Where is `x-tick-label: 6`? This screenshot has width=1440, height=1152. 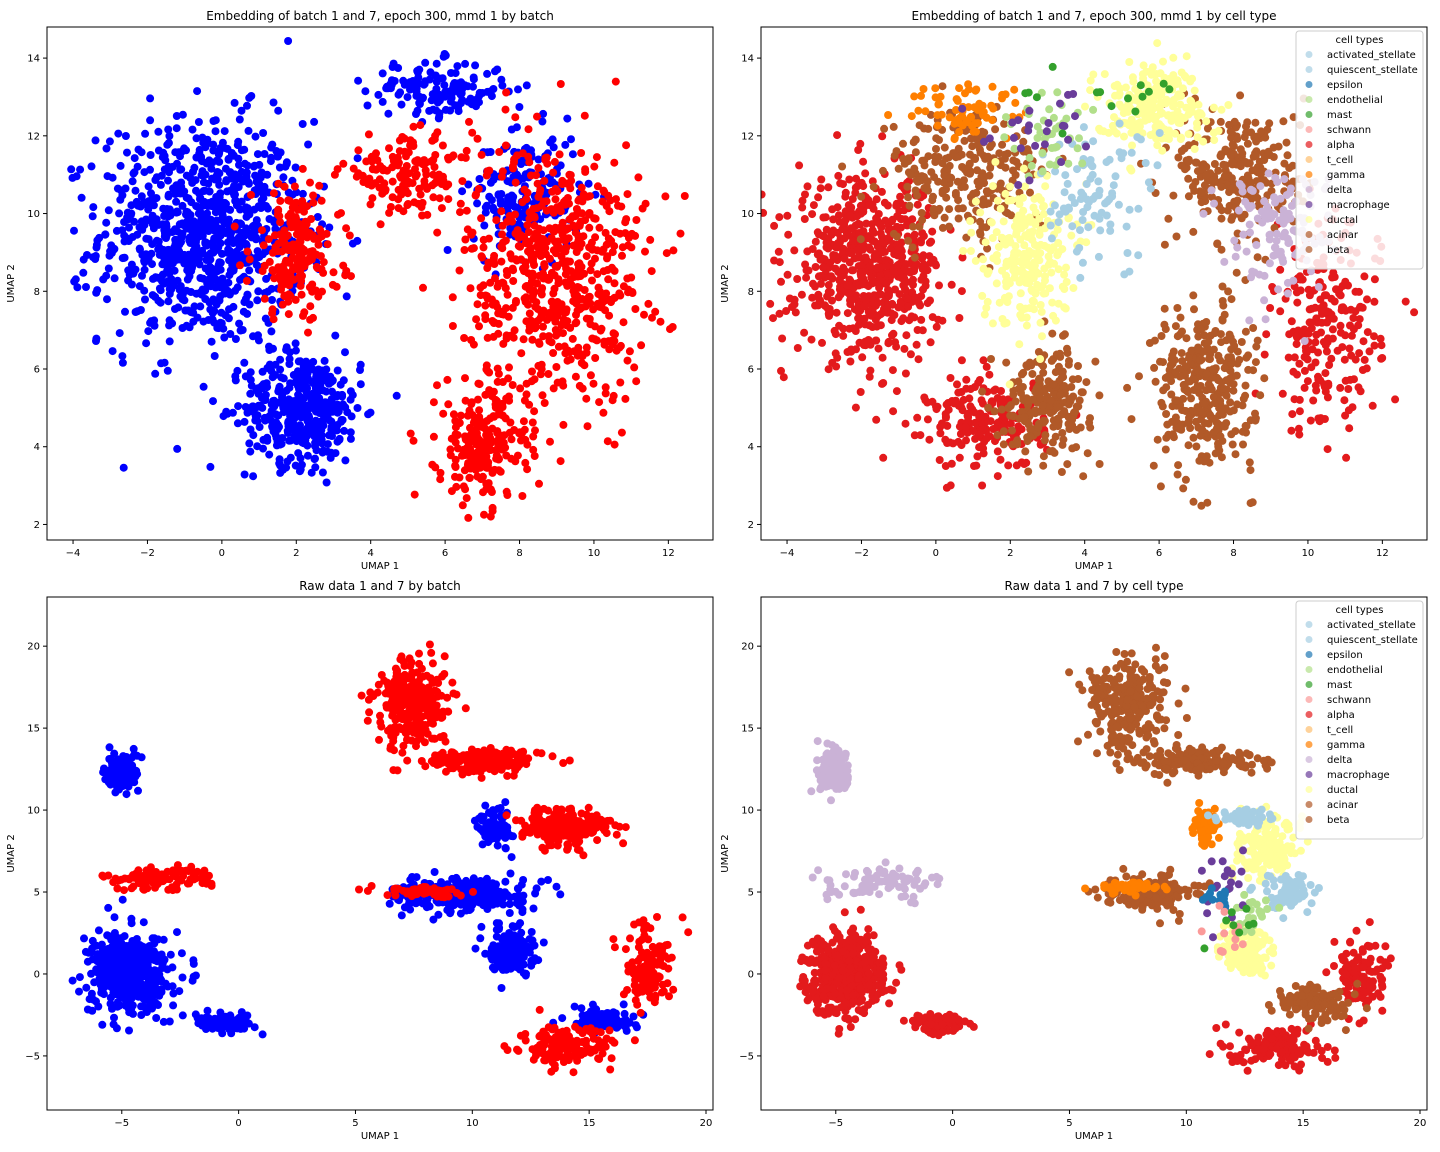
x-tick-label: 6 is located at coordinates (445, 553).